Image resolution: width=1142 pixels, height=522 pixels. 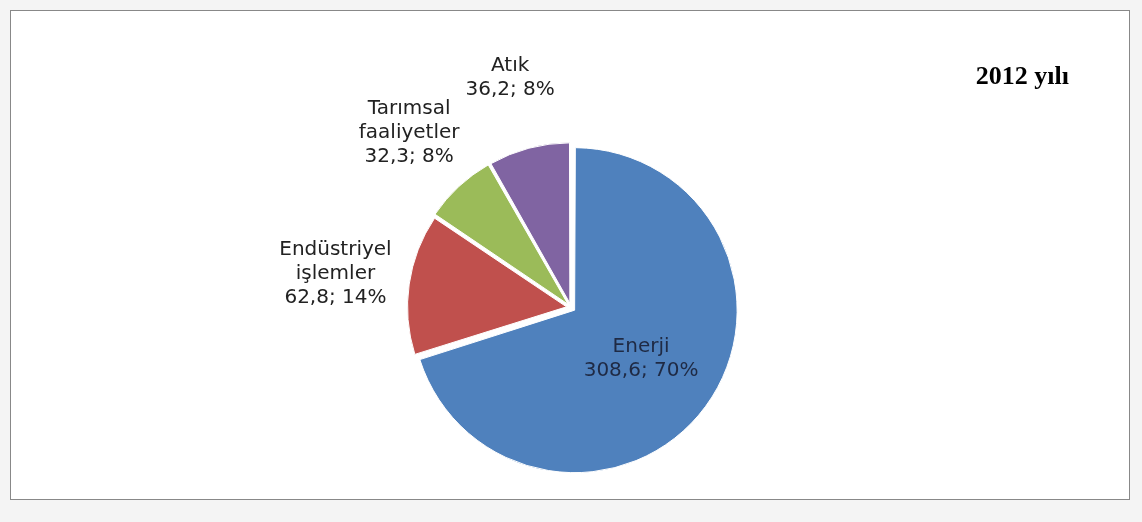 What do you see at coordinates (641, 345) in the screenshot?
I see `slice-label: Enerji` at bounding box center [641, 345].